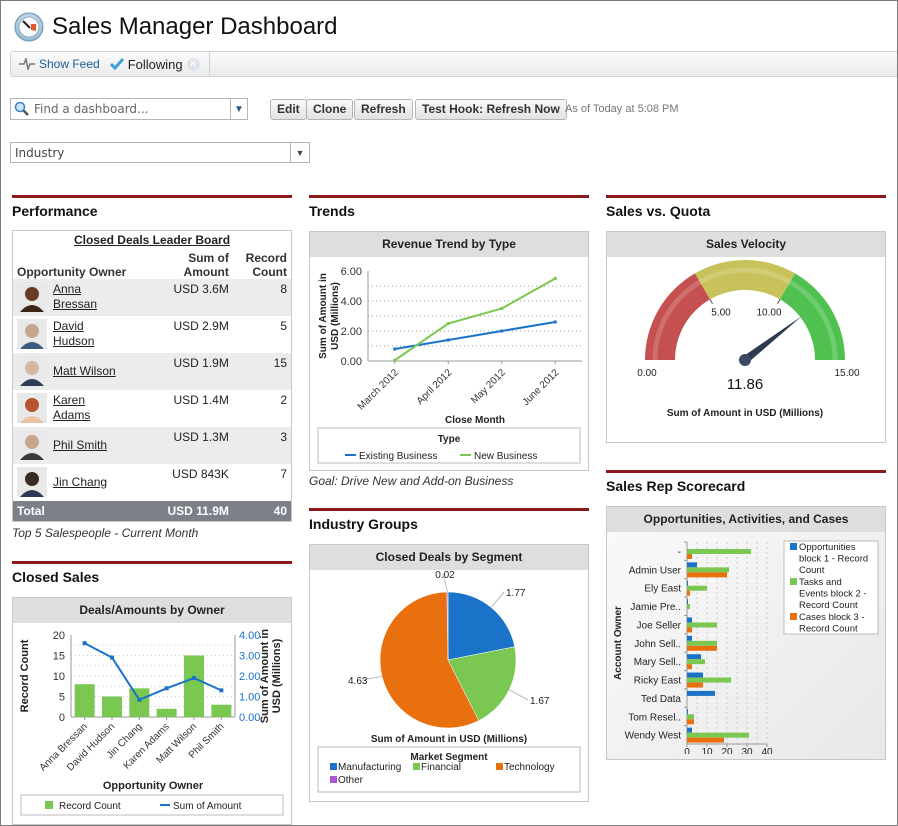  What do you see at coordinates (84, 375) in the screenshot?
I see `owner-link: Matt Wilson` at bounding box center [84, 375].